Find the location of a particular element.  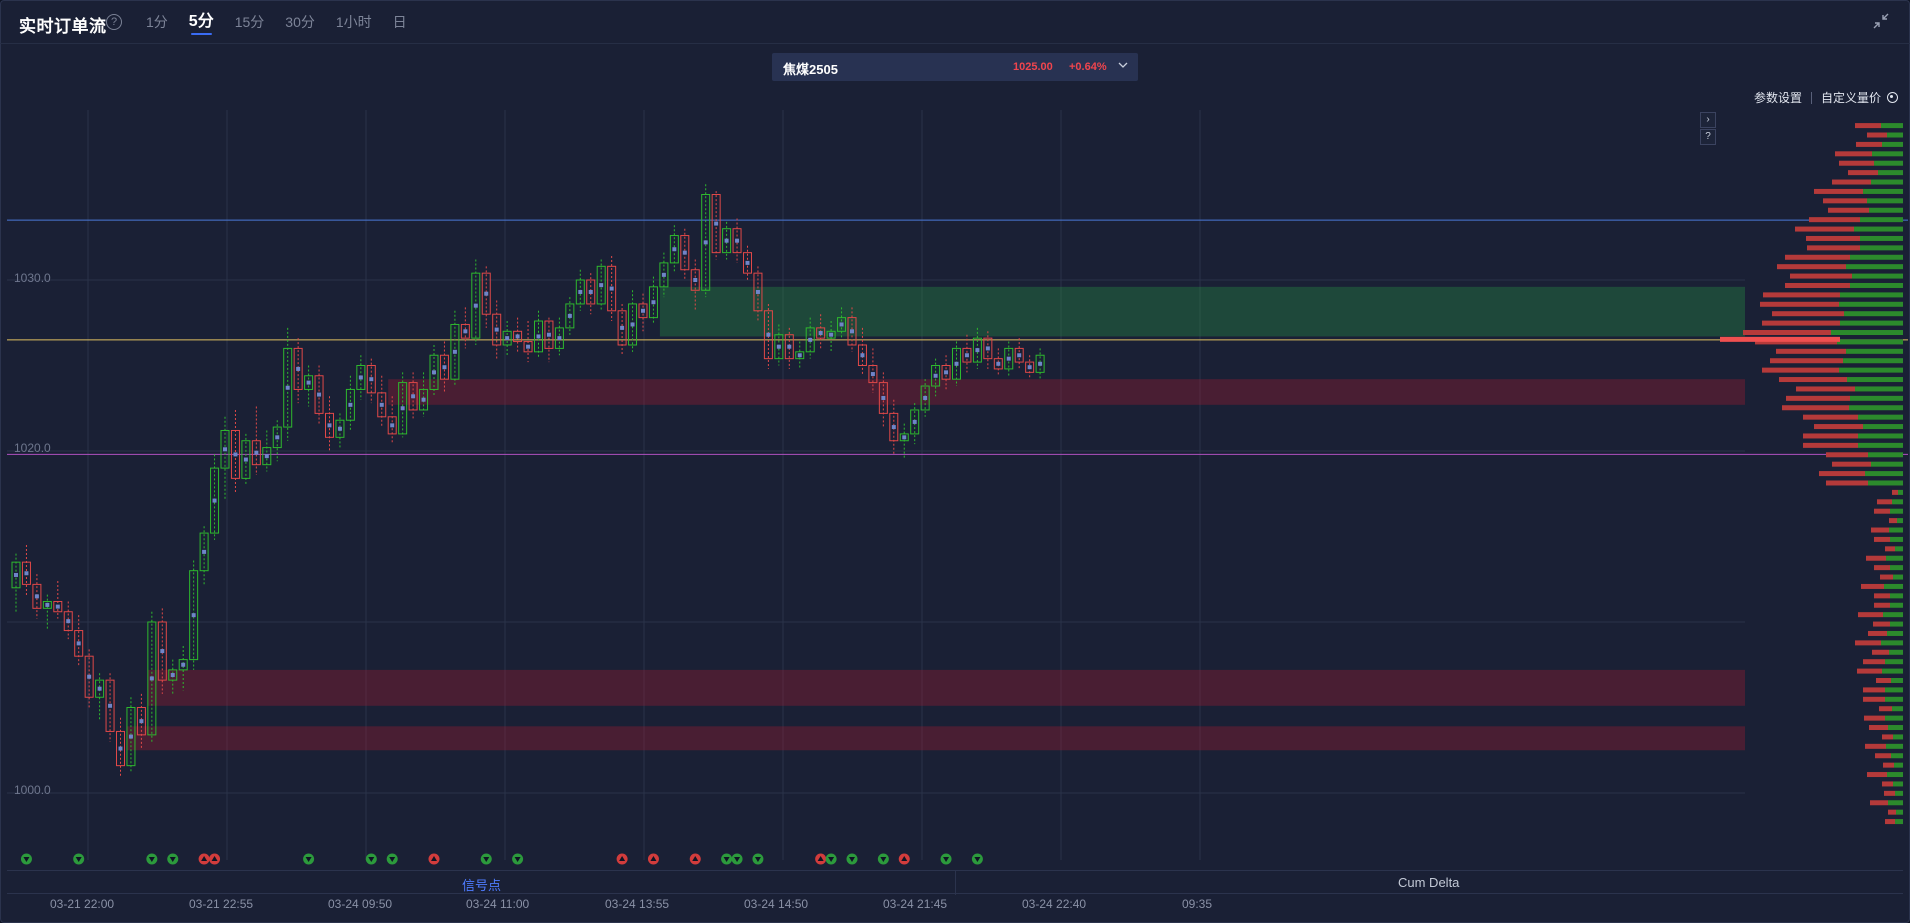

panel-help-button: ? is located at coordinates (1708, 137).